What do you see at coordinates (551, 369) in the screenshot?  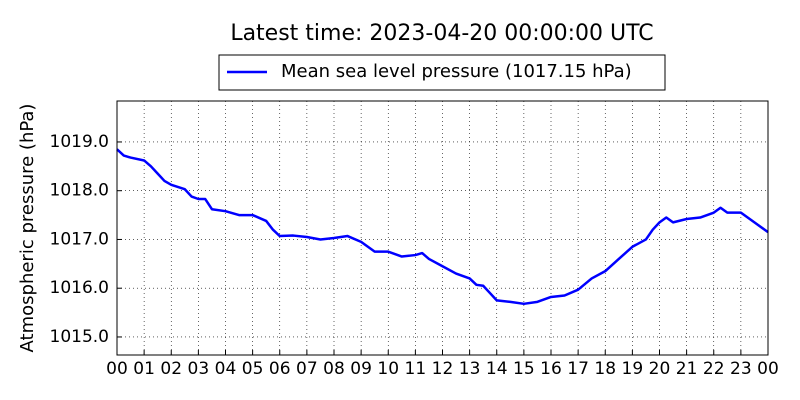 I see `x-tick-label: 16` at bounding box center [551, 369].